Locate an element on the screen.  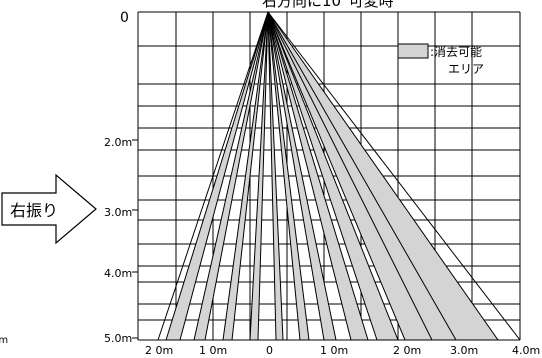
x-label-10m-left: 1 0m is located at coordinates (213, 350).